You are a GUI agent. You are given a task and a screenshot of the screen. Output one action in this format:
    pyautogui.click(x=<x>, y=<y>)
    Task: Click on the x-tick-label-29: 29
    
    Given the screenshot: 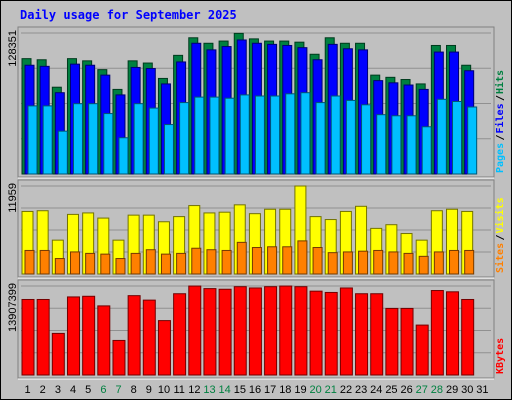 What is the action you would take?
    pyautogui.click(x=452, y=390)
    